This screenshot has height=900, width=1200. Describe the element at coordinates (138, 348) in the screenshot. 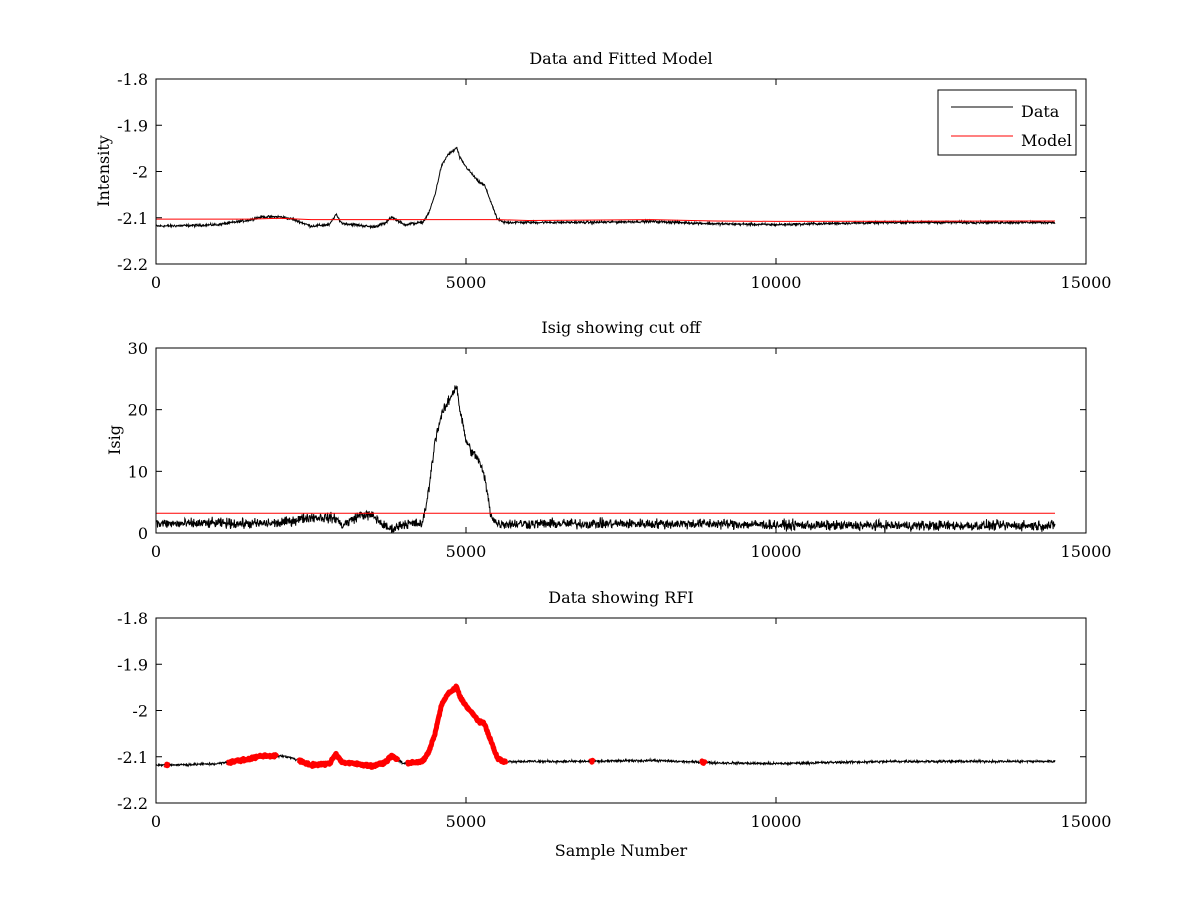

I see `y-tick-label: 30` at that location.